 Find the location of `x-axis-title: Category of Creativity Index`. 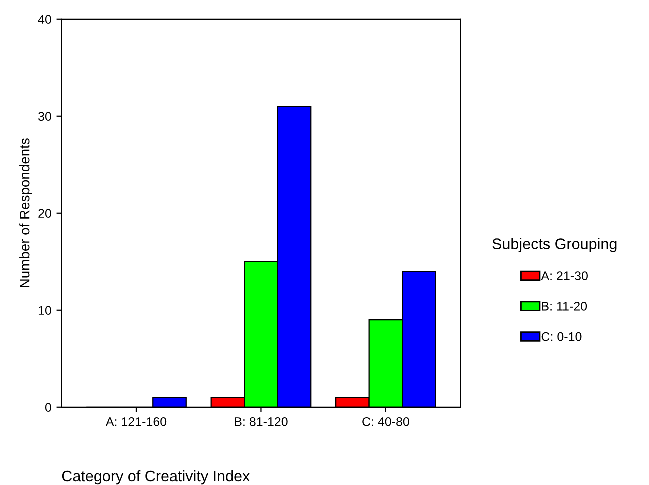

x-axis-title: Category of Creativity Index is located at coordinates (156, 477).